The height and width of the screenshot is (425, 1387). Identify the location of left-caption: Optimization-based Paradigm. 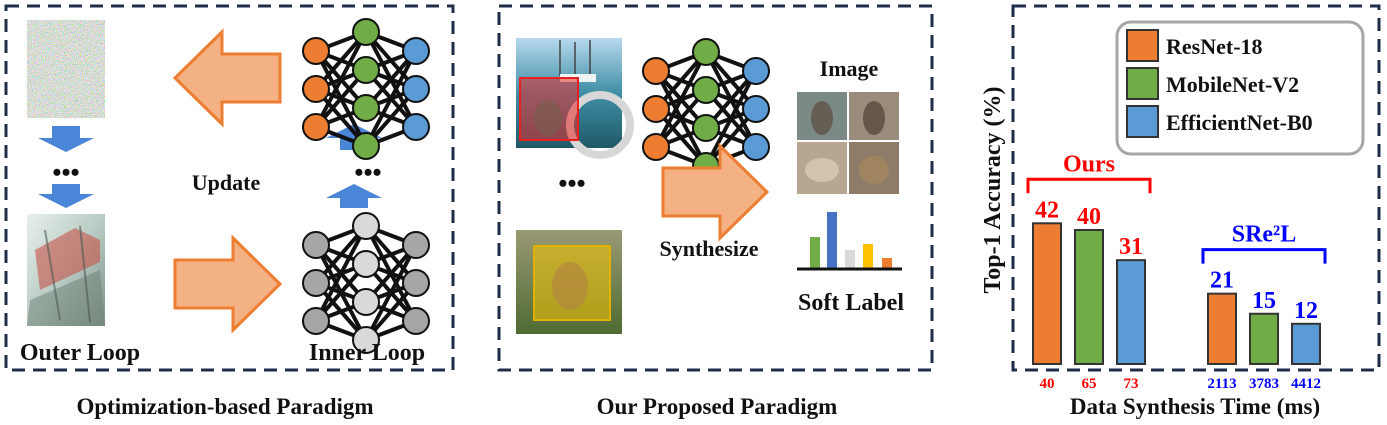
(224, 406).